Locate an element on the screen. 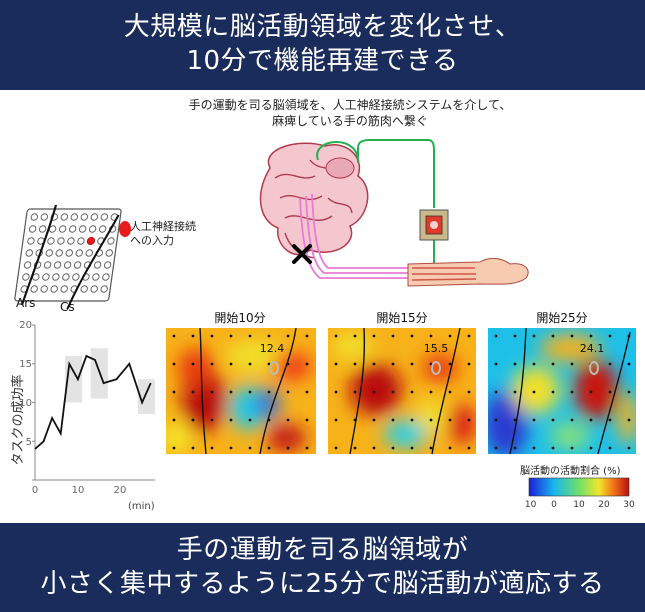 This screenshot has width=645, height=612. colorbar: -10 0 10 20 30 is located at coordinates (580, 493).